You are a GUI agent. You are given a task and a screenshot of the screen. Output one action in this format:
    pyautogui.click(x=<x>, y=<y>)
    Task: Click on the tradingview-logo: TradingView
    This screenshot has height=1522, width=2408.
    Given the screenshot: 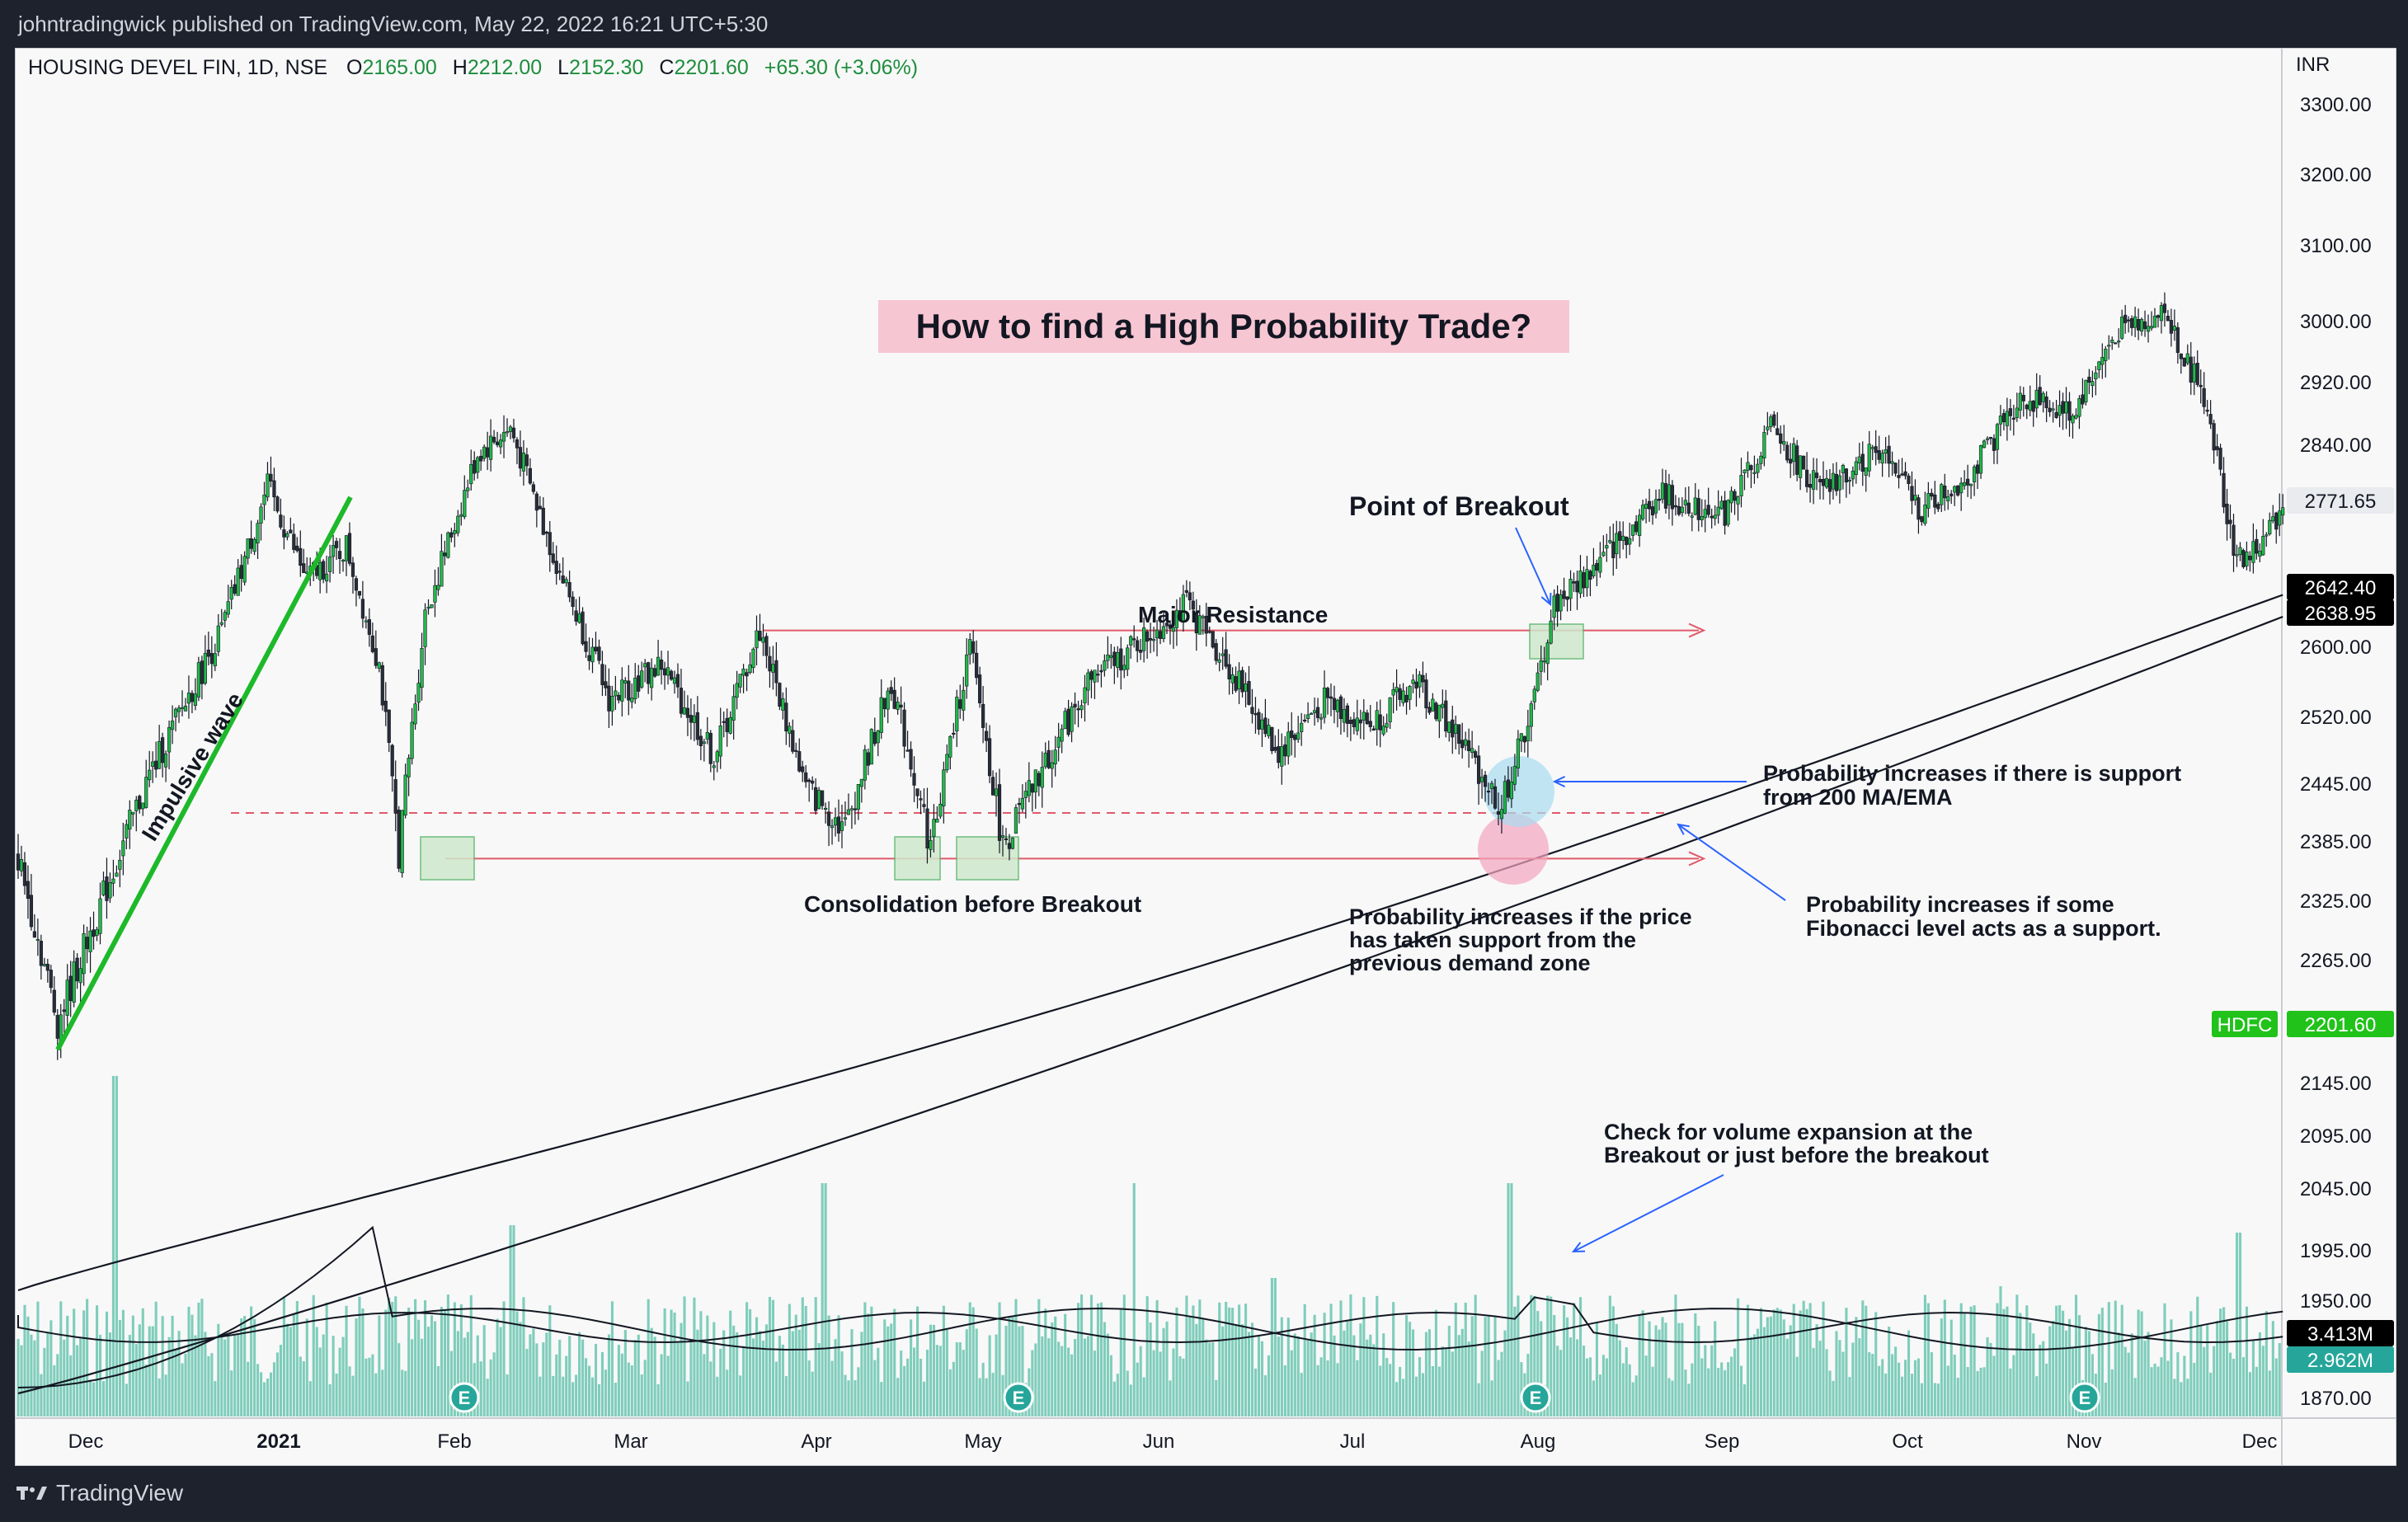 What is the action you would take?
    pyautogui.click(x=100, y=1493)
    